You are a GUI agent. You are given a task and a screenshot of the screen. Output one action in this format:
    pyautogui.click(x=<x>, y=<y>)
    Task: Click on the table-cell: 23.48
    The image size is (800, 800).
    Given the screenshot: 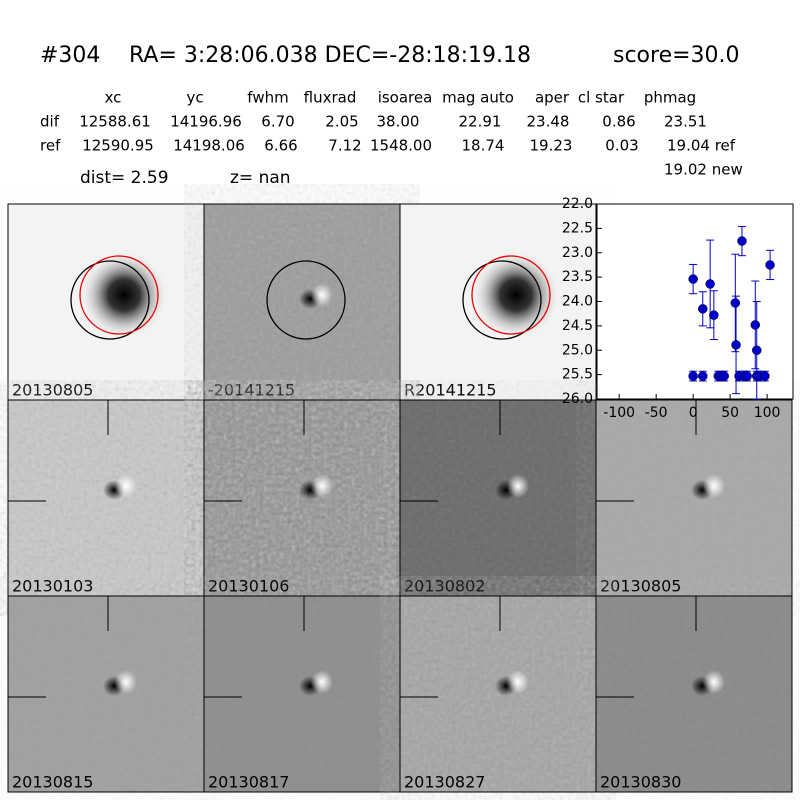 What is the action you would take?
    pyautogui.click(x=548, y=122)
    